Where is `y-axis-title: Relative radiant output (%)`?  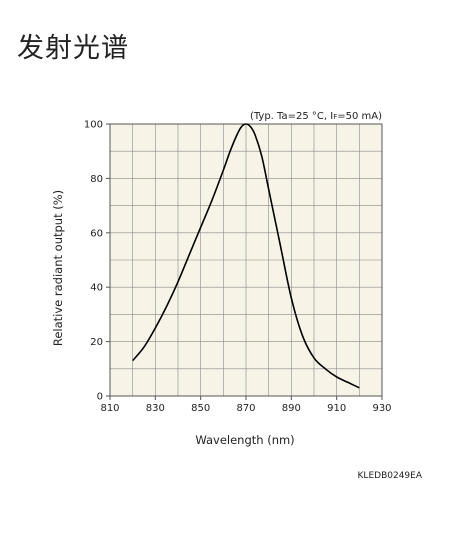
y-axis-title: Relative radiant output (%) is located at coordinates (58, 268).